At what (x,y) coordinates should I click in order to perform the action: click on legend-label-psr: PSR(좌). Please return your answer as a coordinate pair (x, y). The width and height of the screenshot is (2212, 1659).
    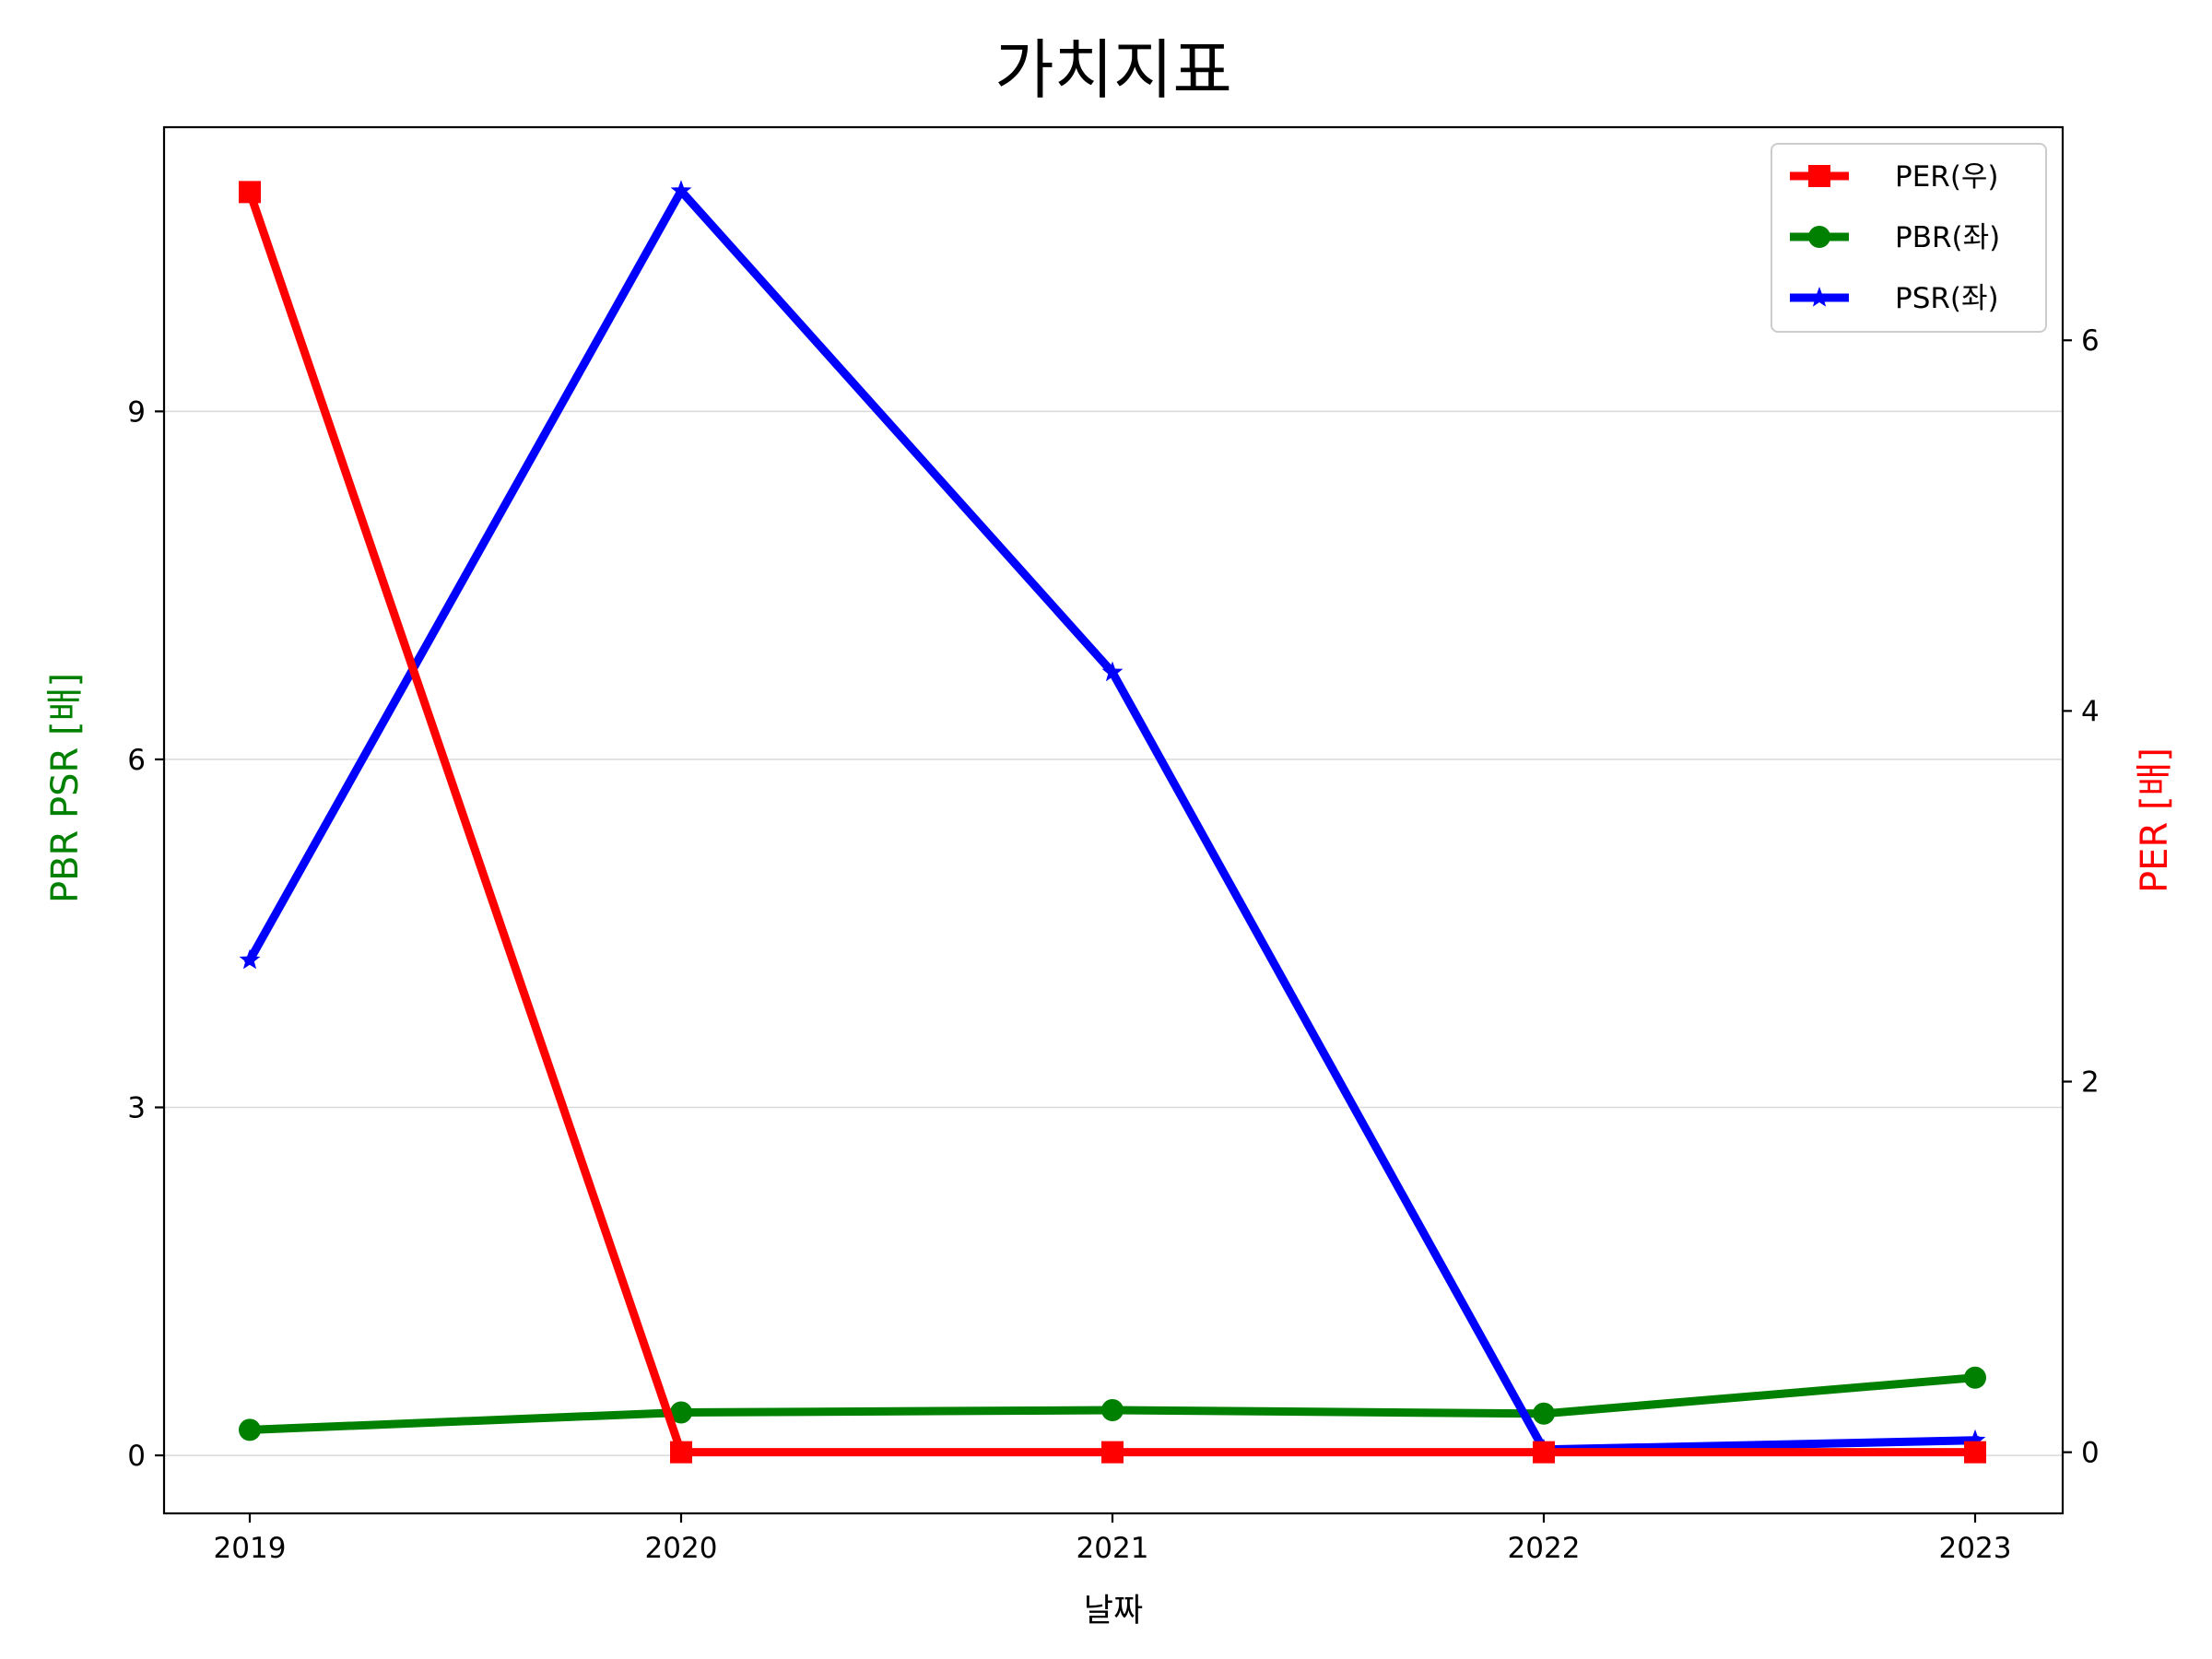
    Looking at the image, I should click on (1947, 298).